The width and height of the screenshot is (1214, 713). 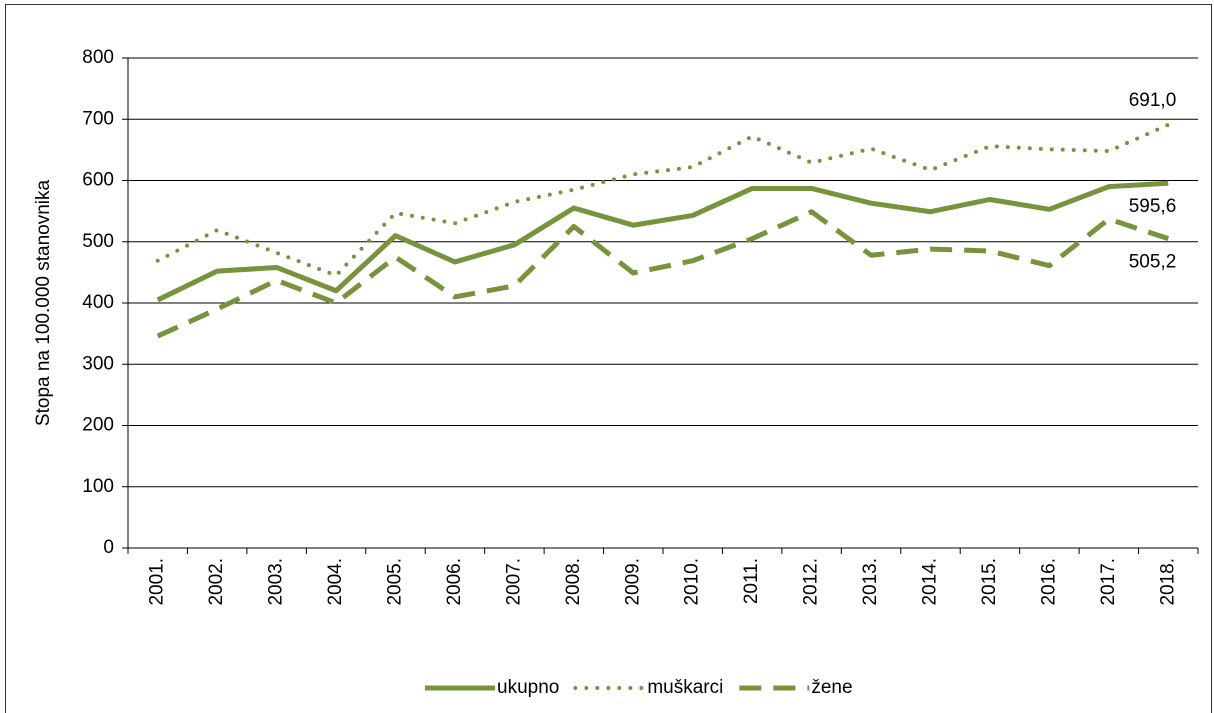 What do you see at coordinates (811, 582) in the screenshot?
I see `x-tick-label: 2012.` at bounding box center [811, 582].